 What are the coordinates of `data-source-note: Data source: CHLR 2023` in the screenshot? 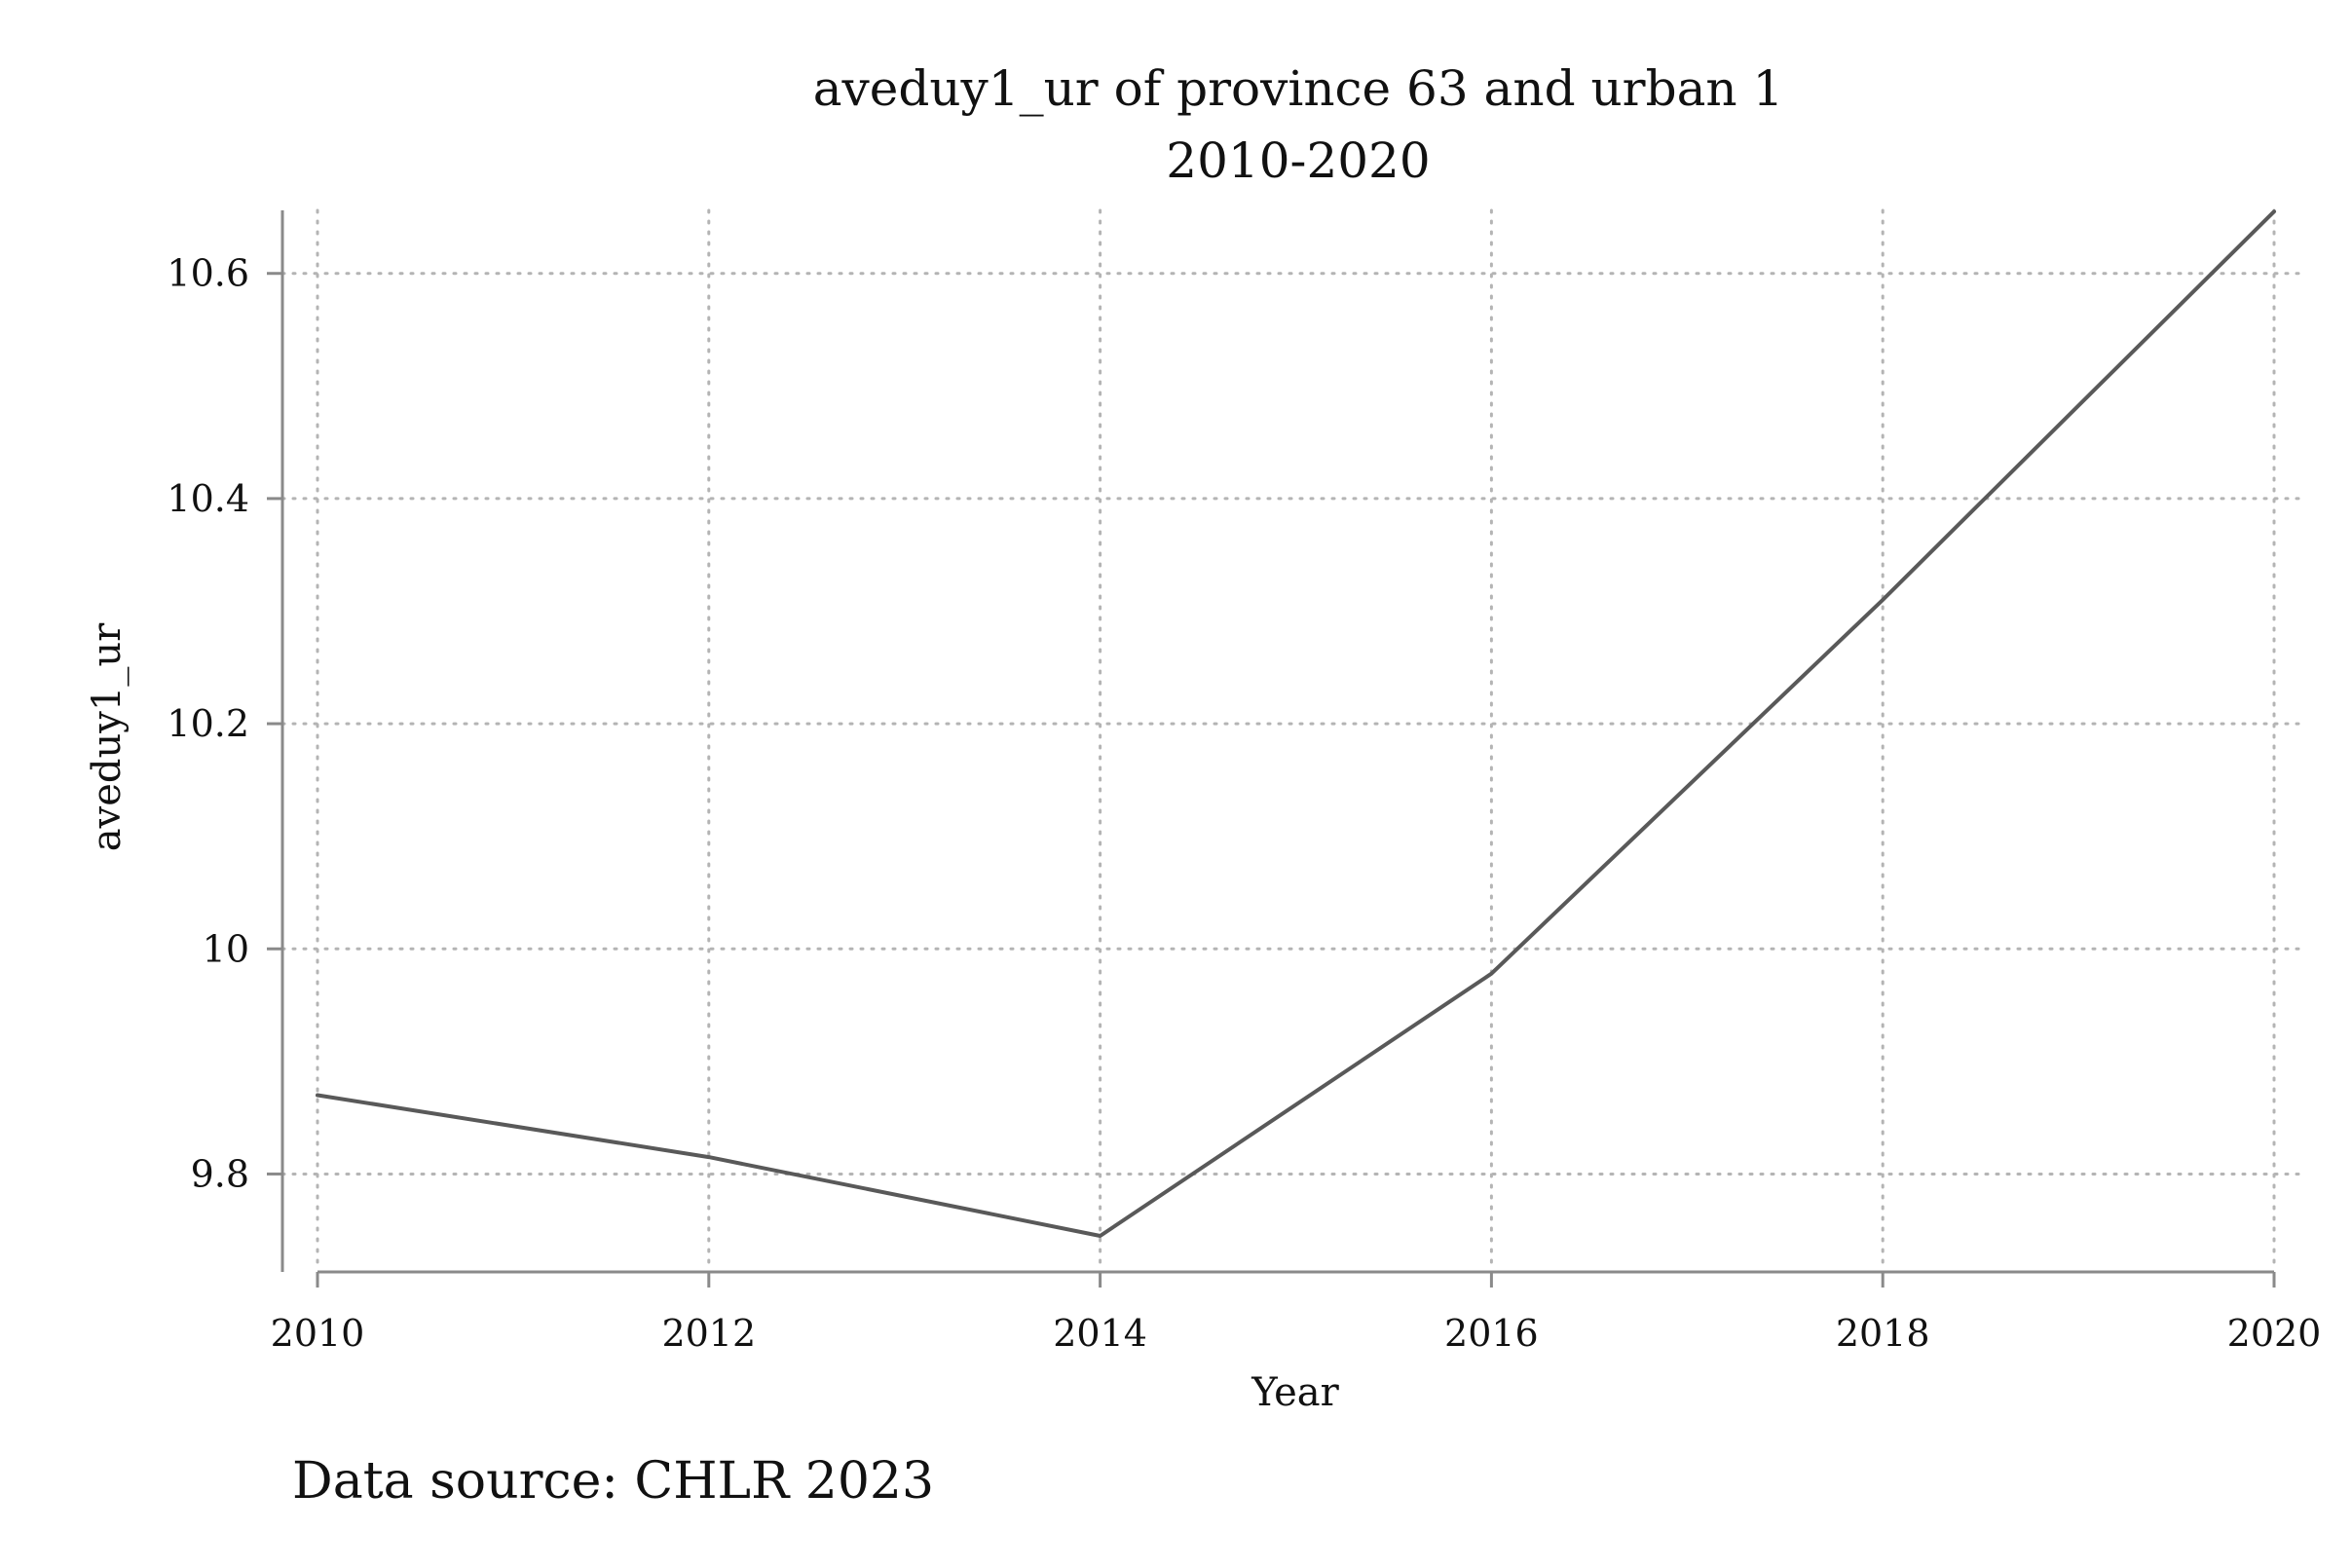 It's located at (613, 1481).